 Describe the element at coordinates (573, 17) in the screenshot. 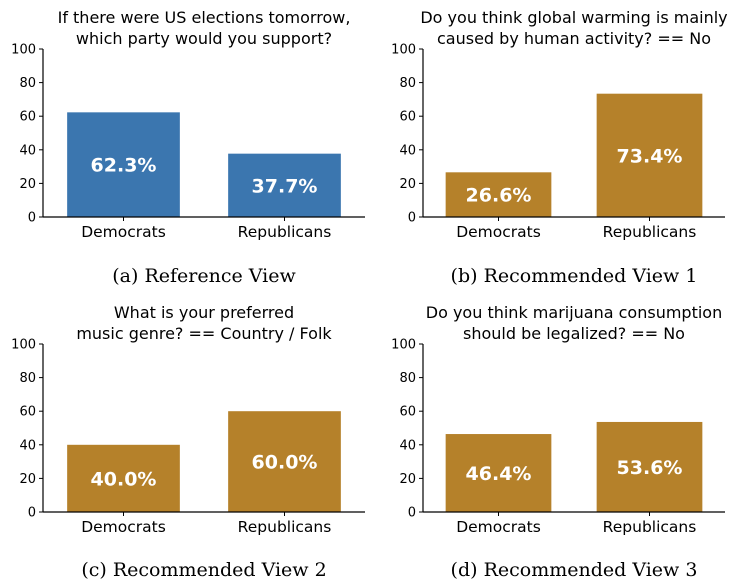

I see `chart-title-line: Do you think global warming is mainly` at that location.